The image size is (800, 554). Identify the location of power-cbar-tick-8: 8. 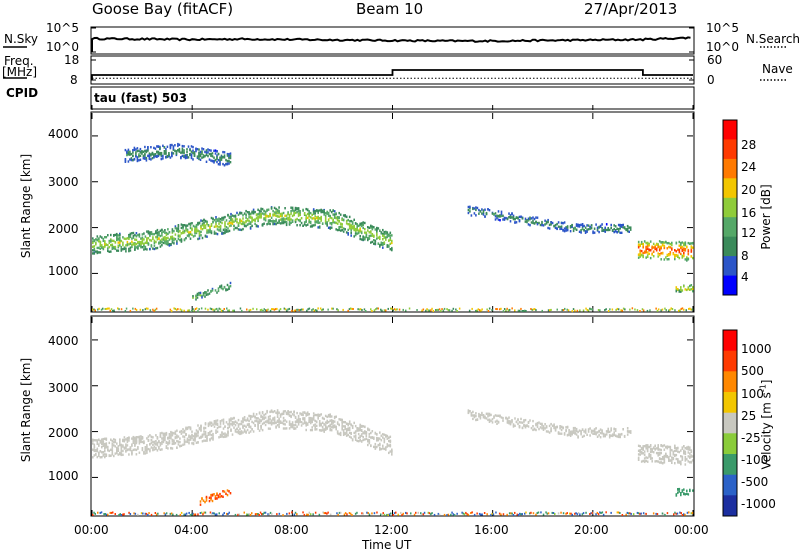
(745, 256).